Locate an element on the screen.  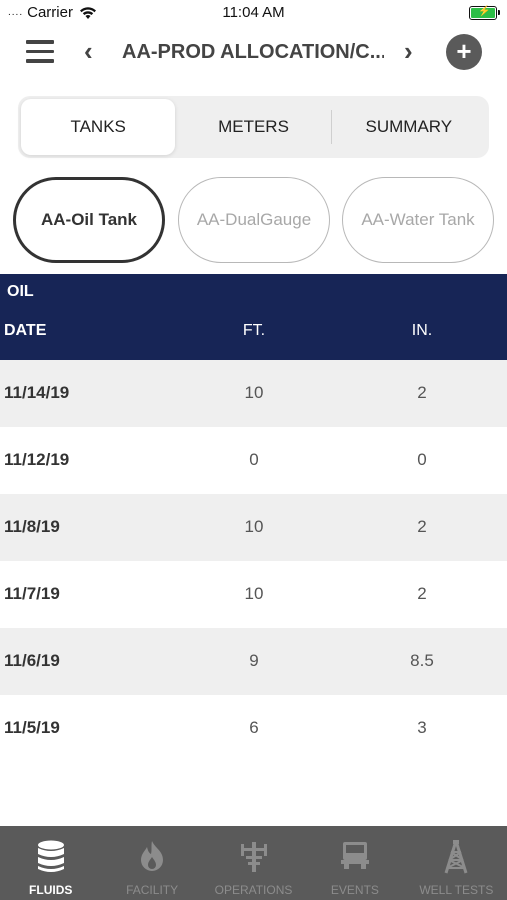
next-chevron-icon: › is located at coordinates (408, 51).